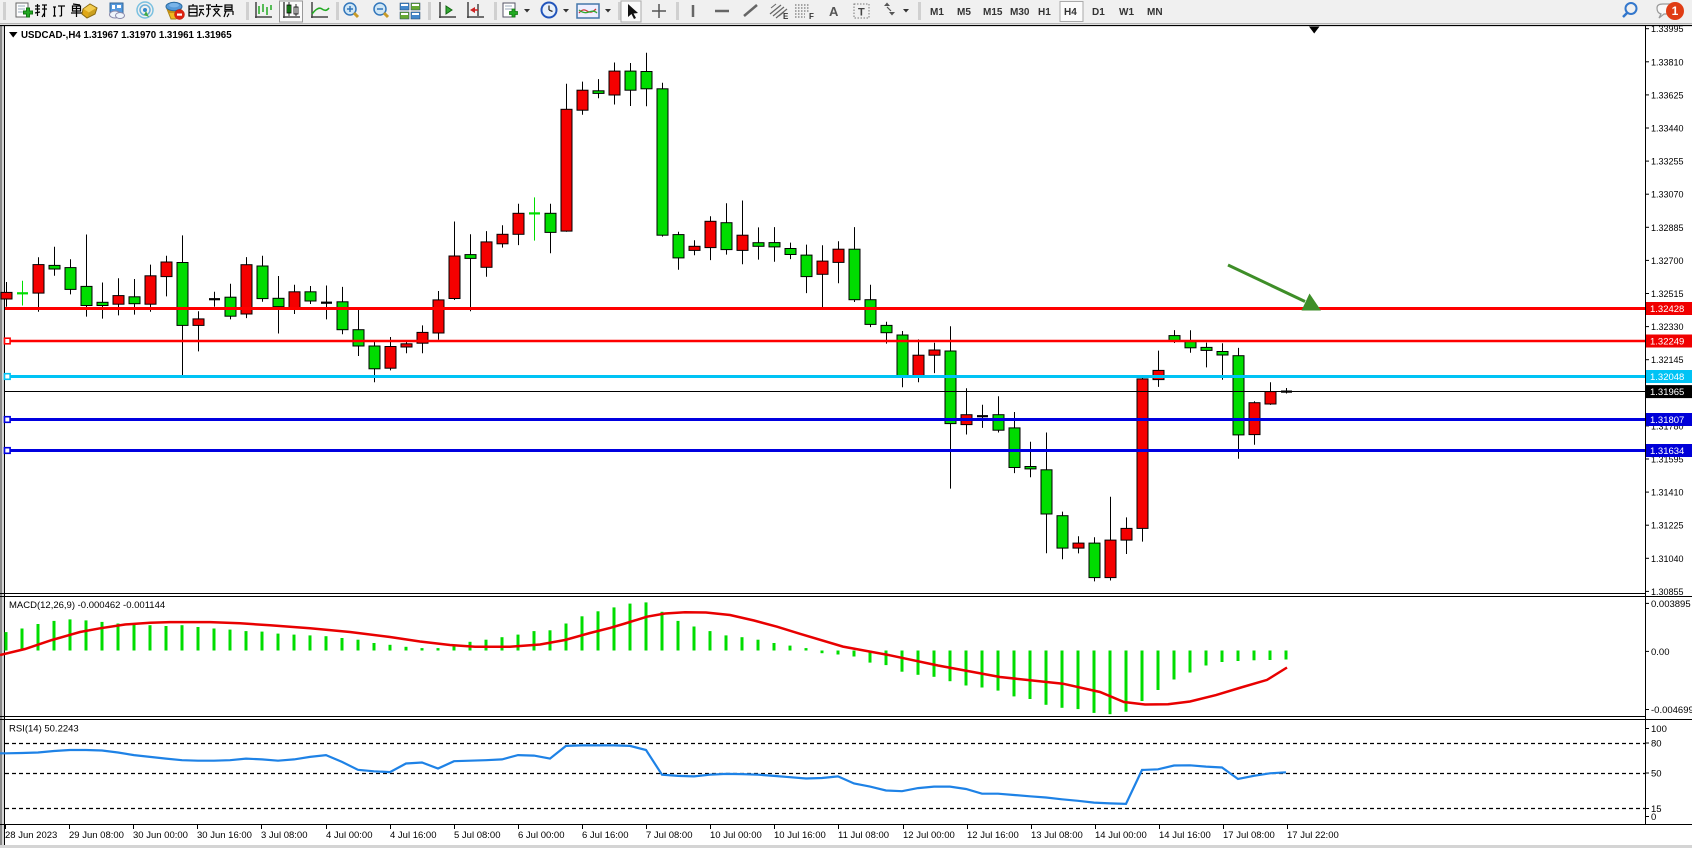  What do you see at coordinates (1667, 195) in the screenshot?
I see `svg-text: 1.33070` at bounding box center [1667, 195].